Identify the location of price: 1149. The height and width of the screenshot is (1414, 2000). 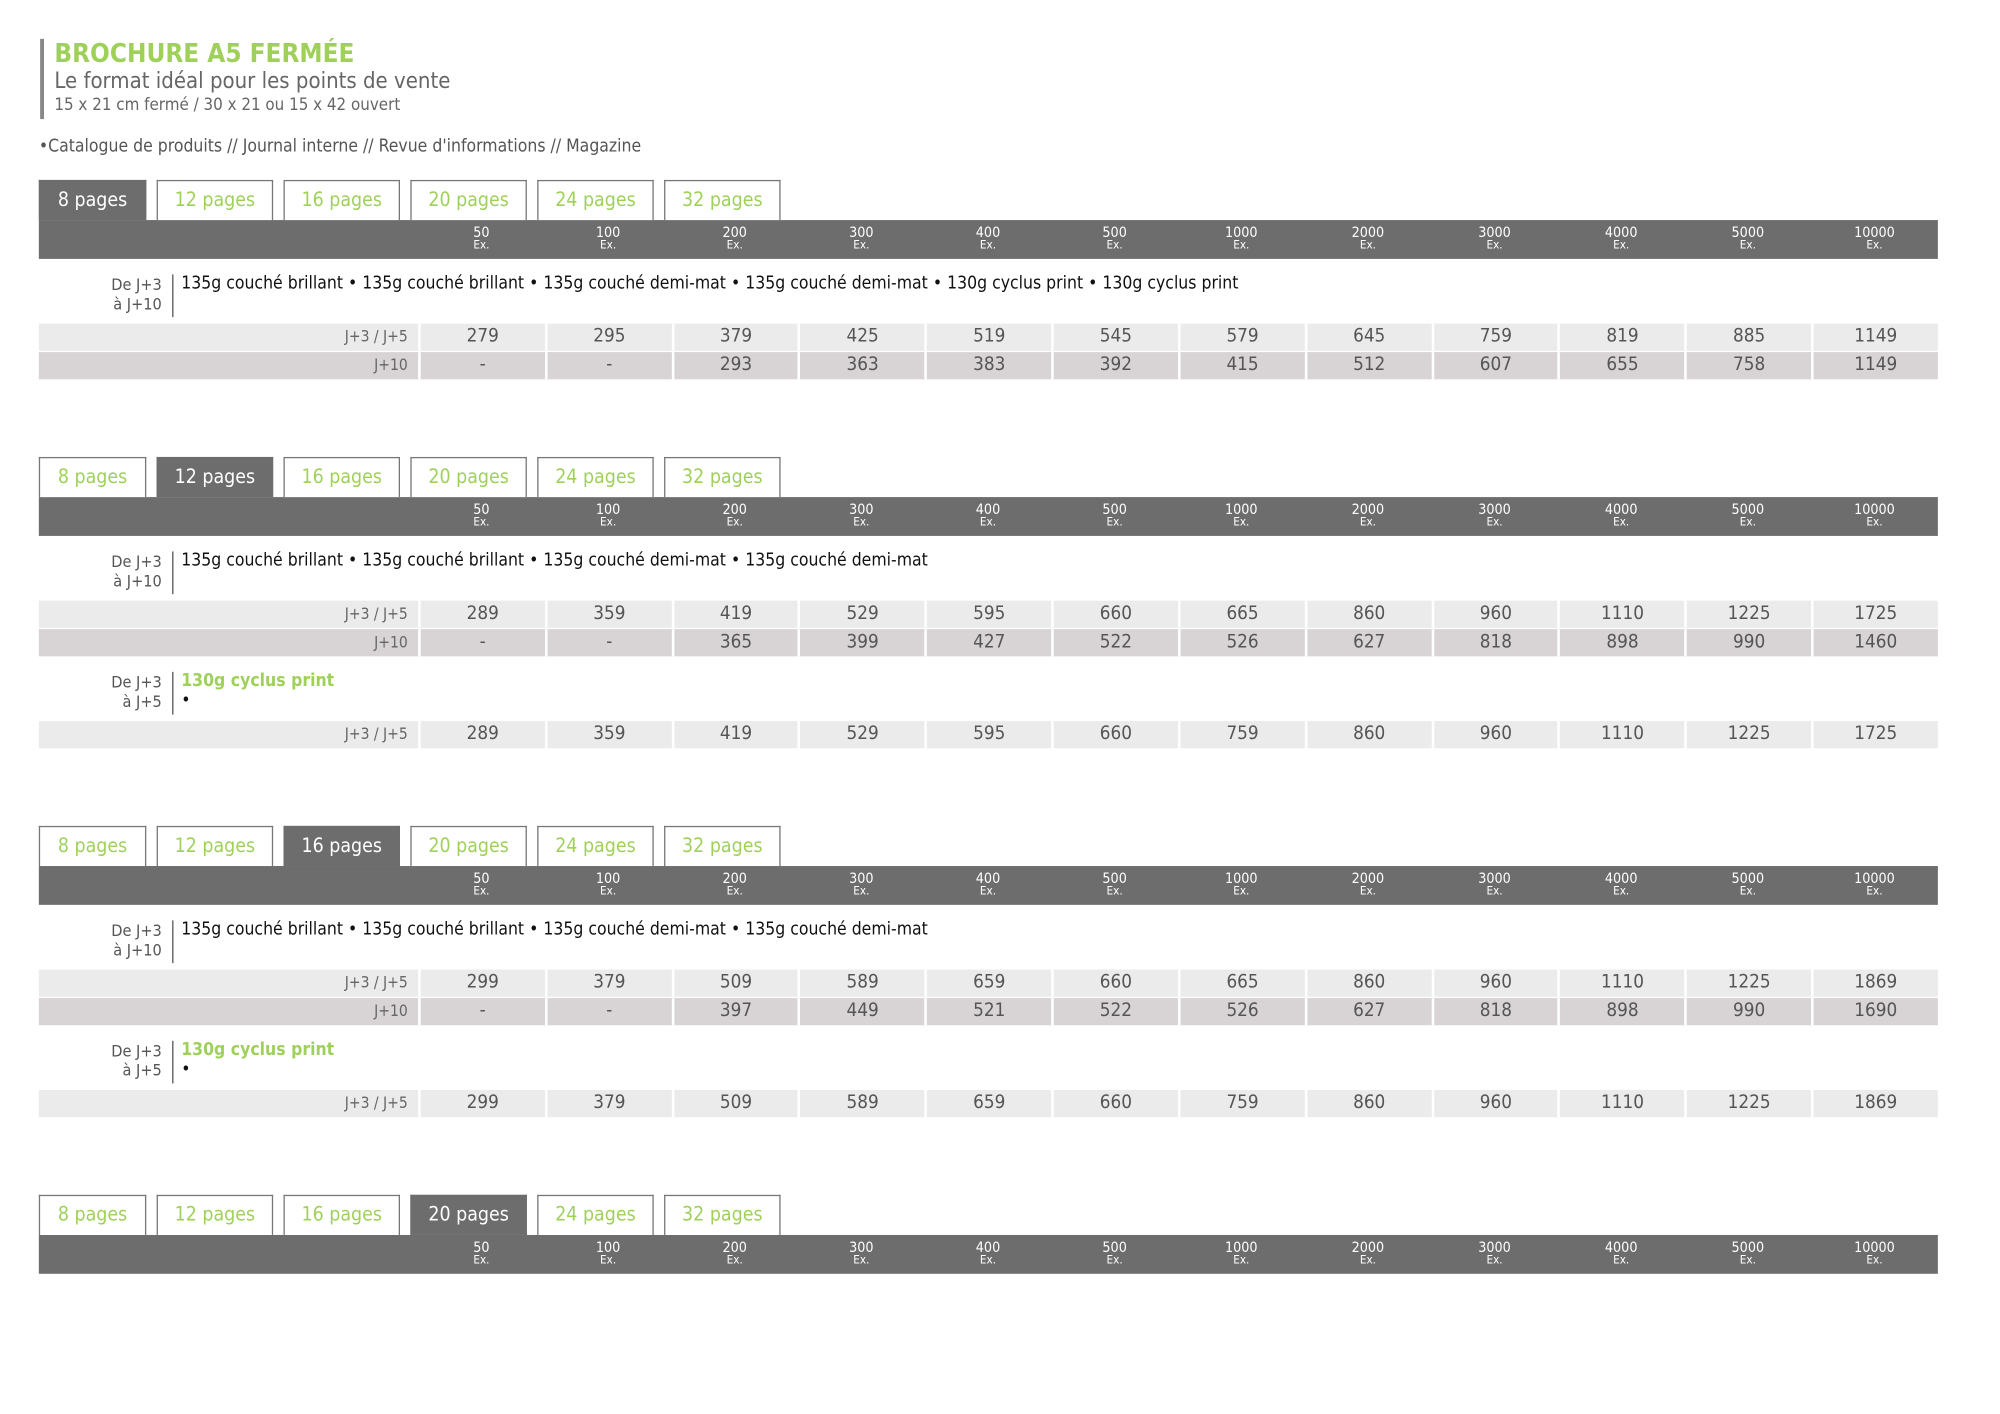
(1874, 337).